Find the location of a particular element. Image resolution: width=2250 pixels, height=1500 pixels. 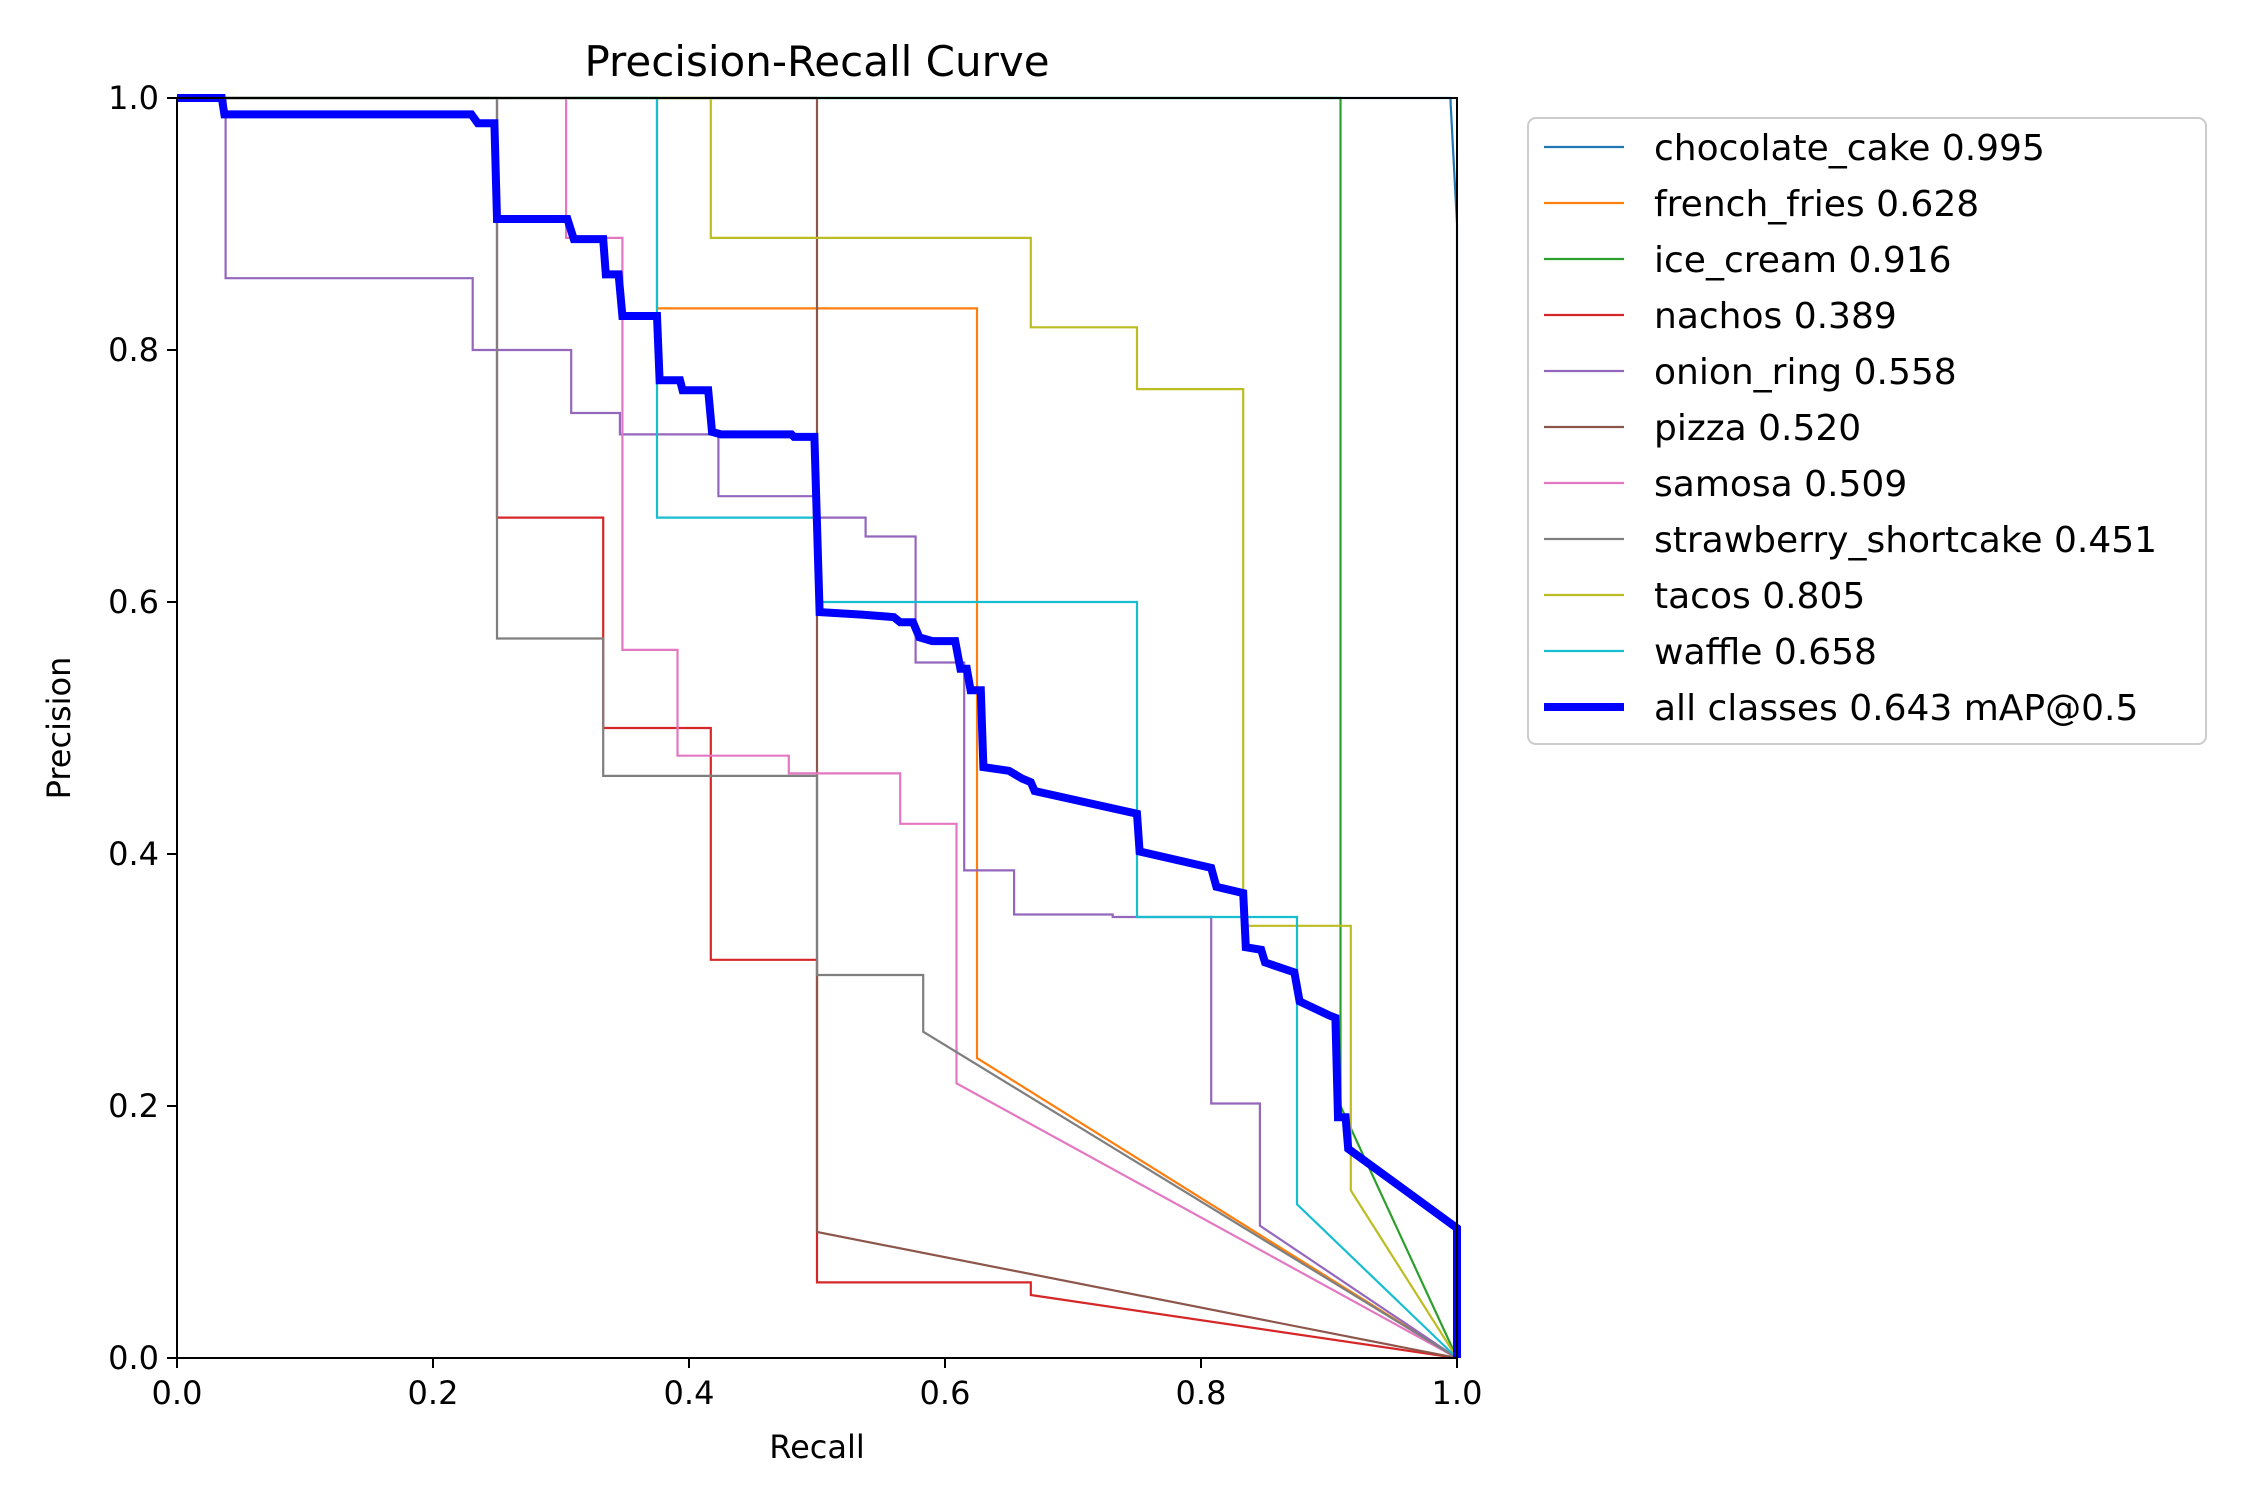

legend-label: pizza 0.520 is located at coordinates (1757, 428).